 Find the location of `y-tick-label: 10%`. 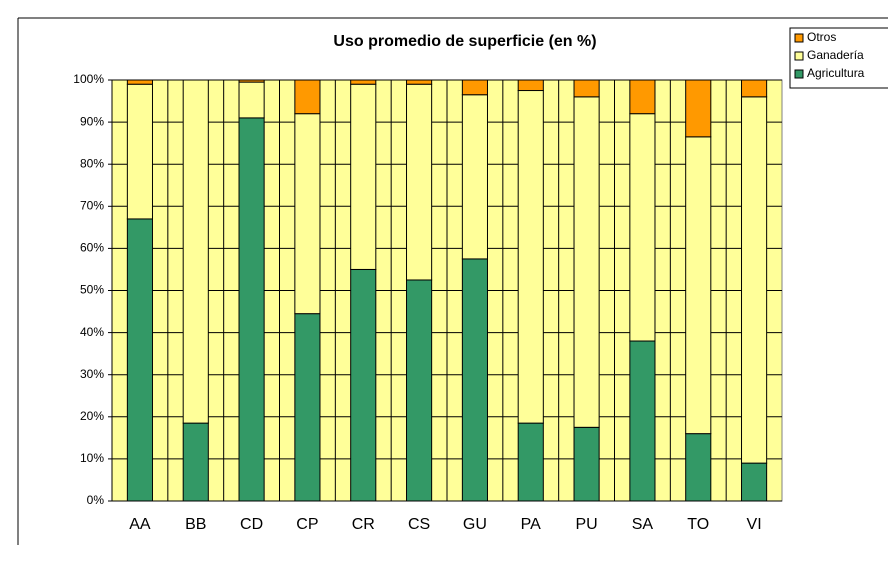

y-tick-label: 10% is located at coordinates (92, 458).